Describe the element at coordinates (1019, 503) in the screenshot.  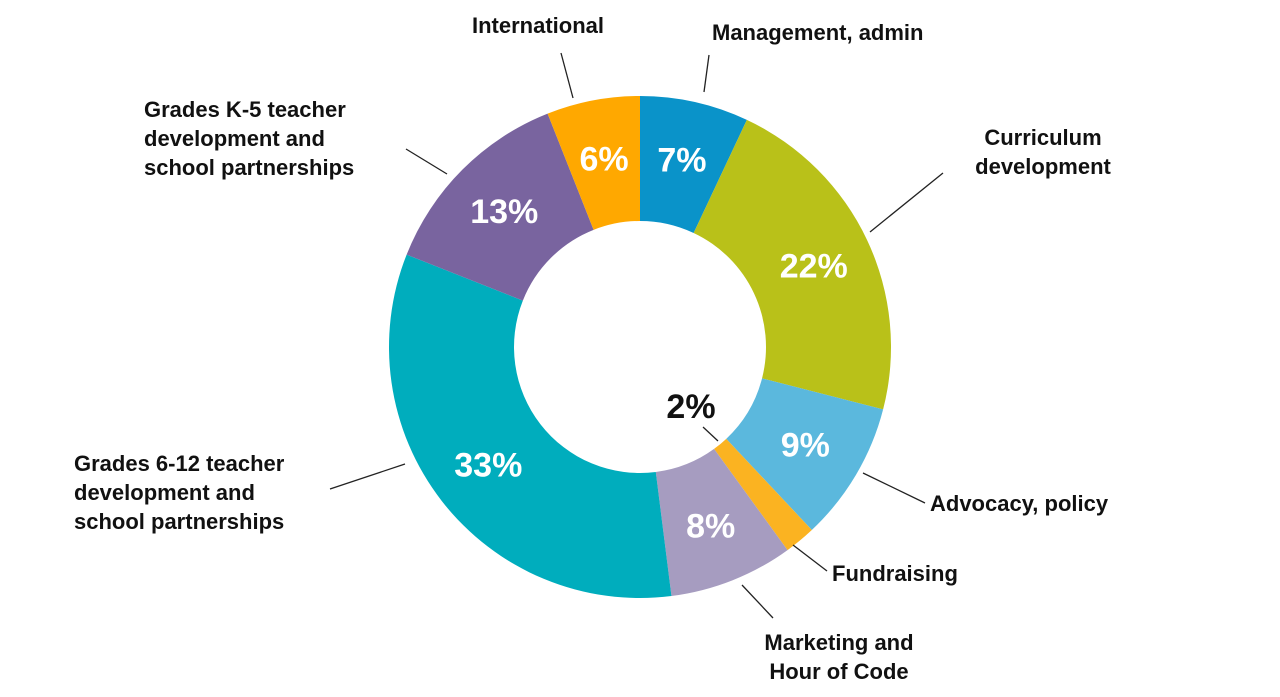
I see `category-label: Advocacy, policy` at that location.